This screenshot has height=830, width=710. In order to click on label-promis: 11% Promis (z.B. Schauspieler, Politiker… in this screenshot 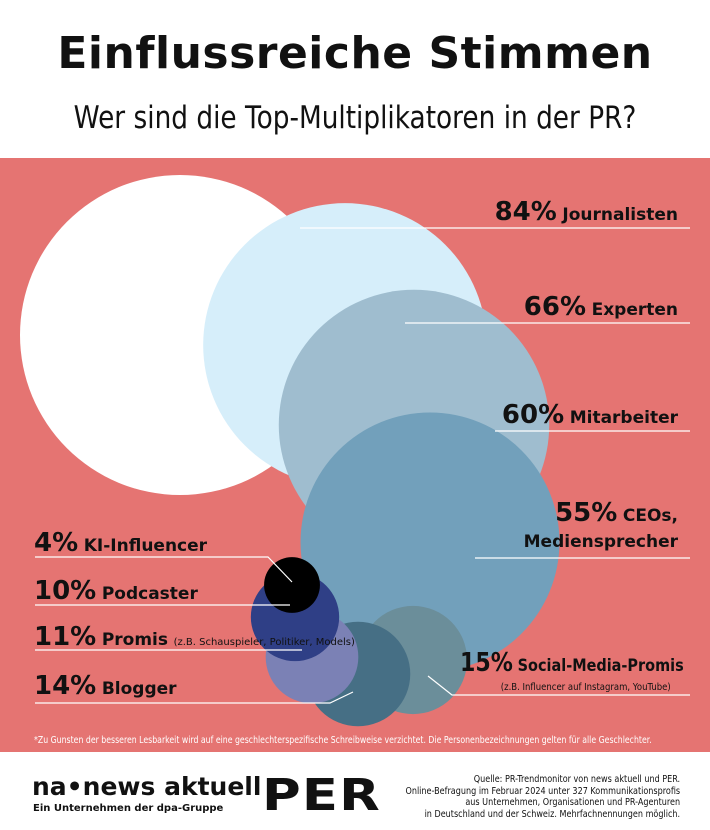, I will do `click(194, 637)`.